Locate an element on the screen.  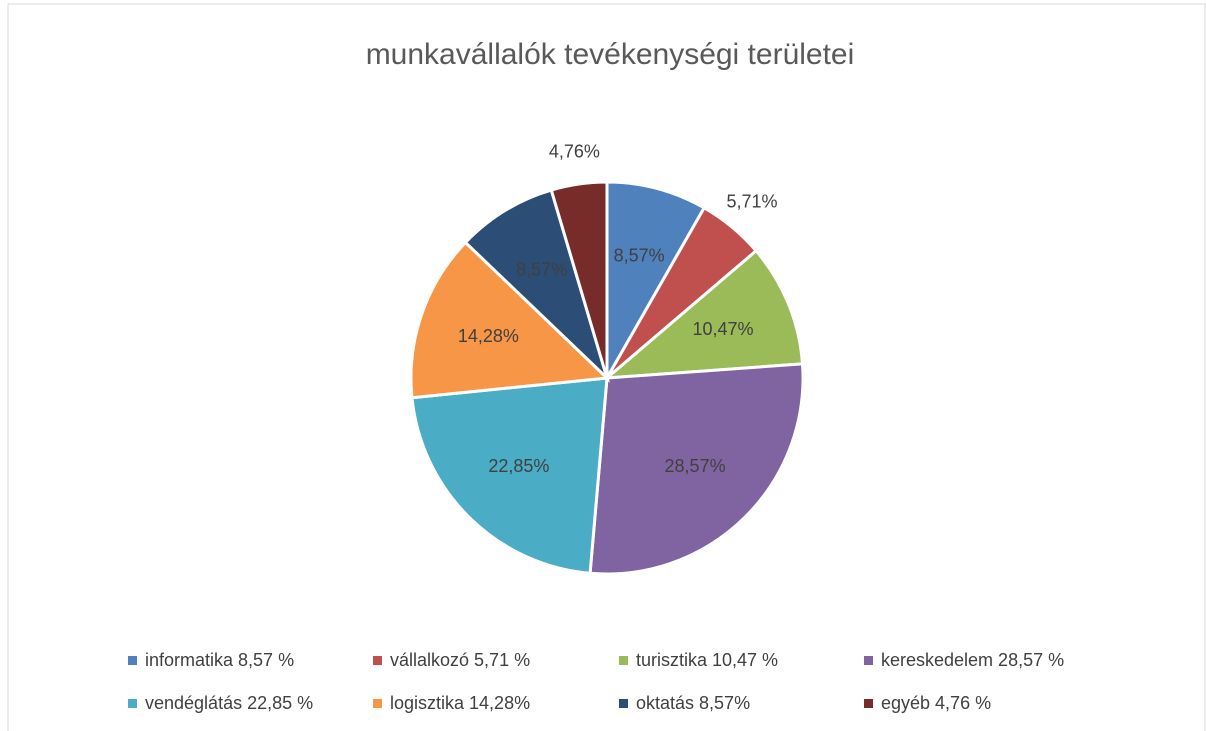
legend-label: oktatás 8,57% is located at coordinates (693, 703).